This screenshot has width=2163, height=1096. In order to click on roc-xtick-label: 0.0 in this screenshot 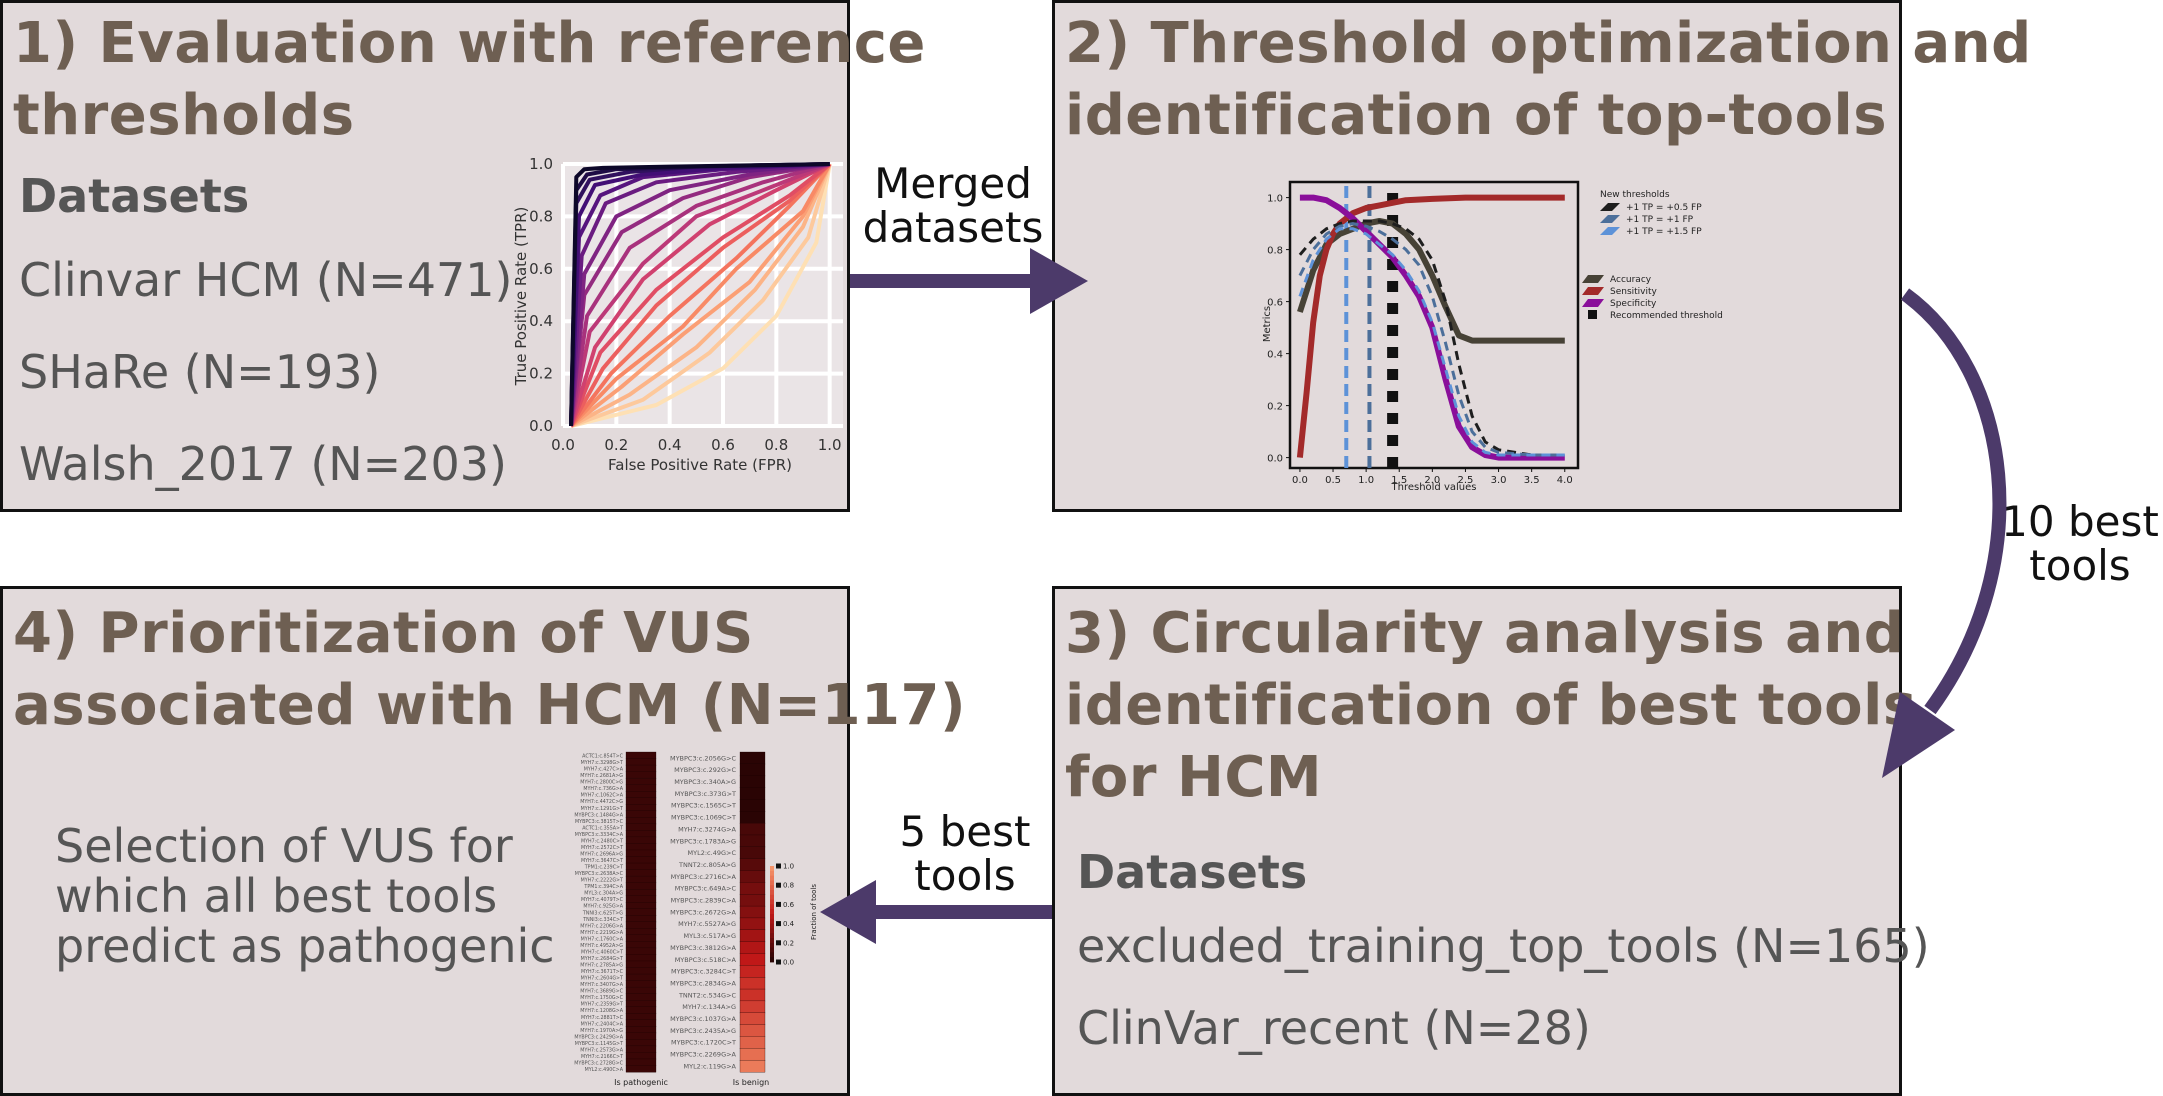, I will do `click(563, 445)`.